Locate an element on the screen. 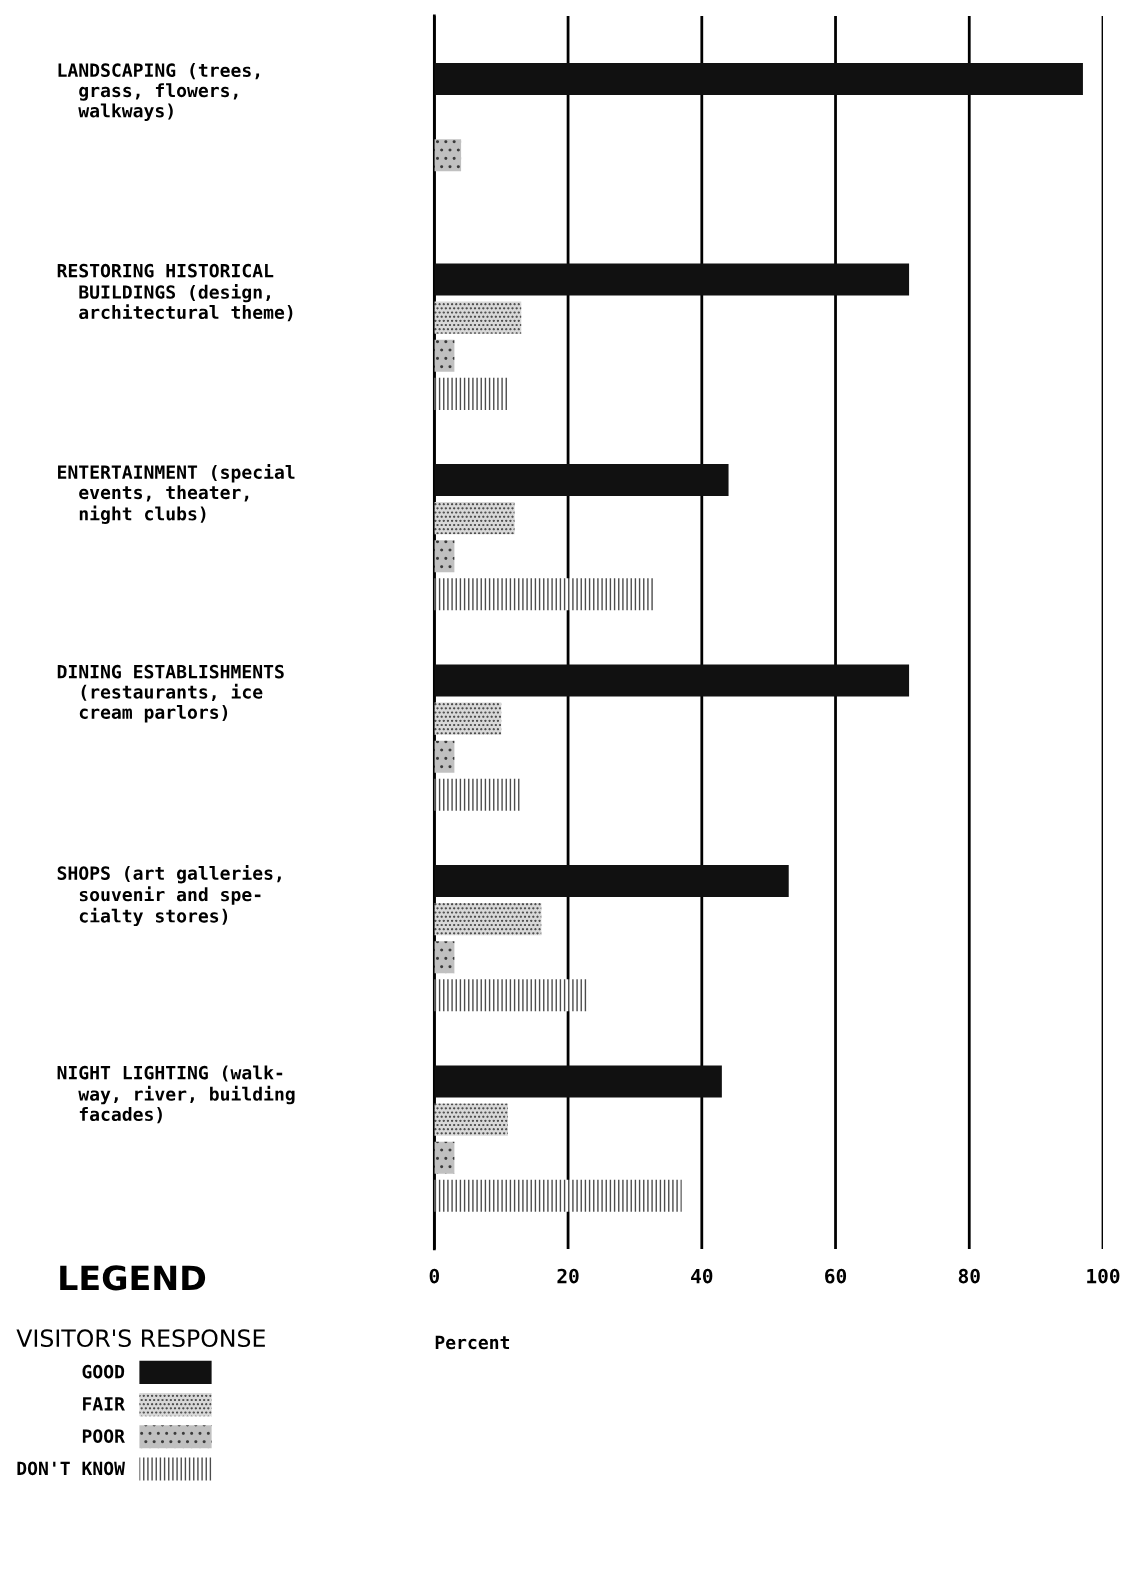 The image size is (1143, 1591). y-tick-label: ENTERTAINMENT (special events, theater, night clubs) is located at coordinates (176, 494).